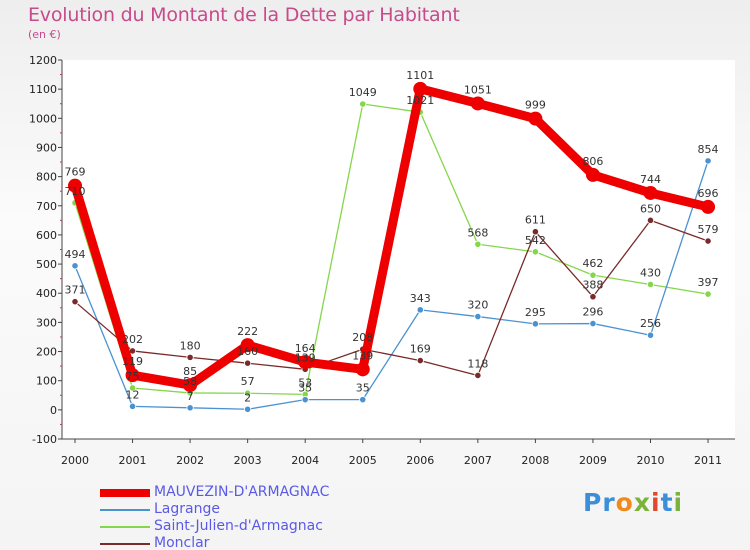  What do you see at coordinates (247, 397) in the screenshot?
I see `data-label-1: 2` at bounding box center [247, 397].